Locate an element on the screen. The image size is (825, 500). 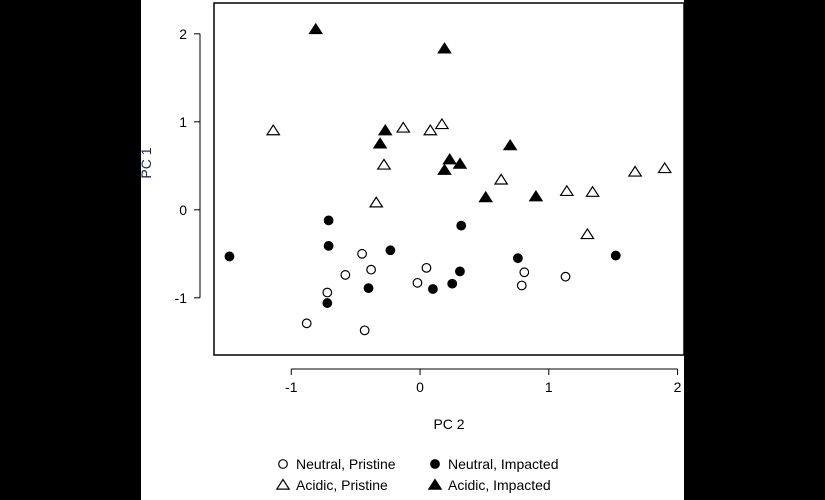
legend-label: Acidic, Pristine is located at coordinates (342, 485).